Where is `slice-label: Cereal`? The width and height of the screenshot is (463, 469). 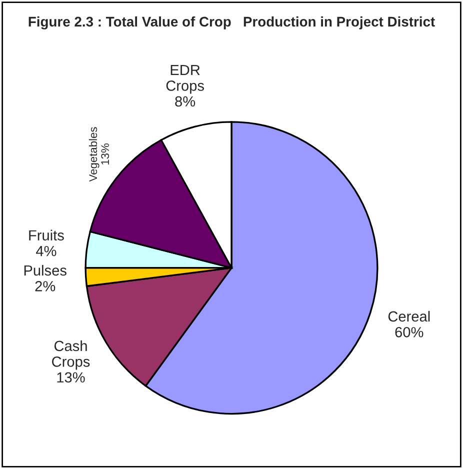 slice-label: Cereal is located at coordinates (409, 316).